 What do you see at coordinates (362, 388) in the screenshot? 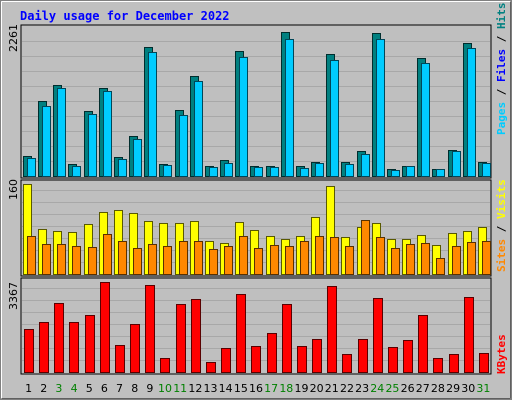
I see `day-label-23: 23` at bounding box center [362, 388].